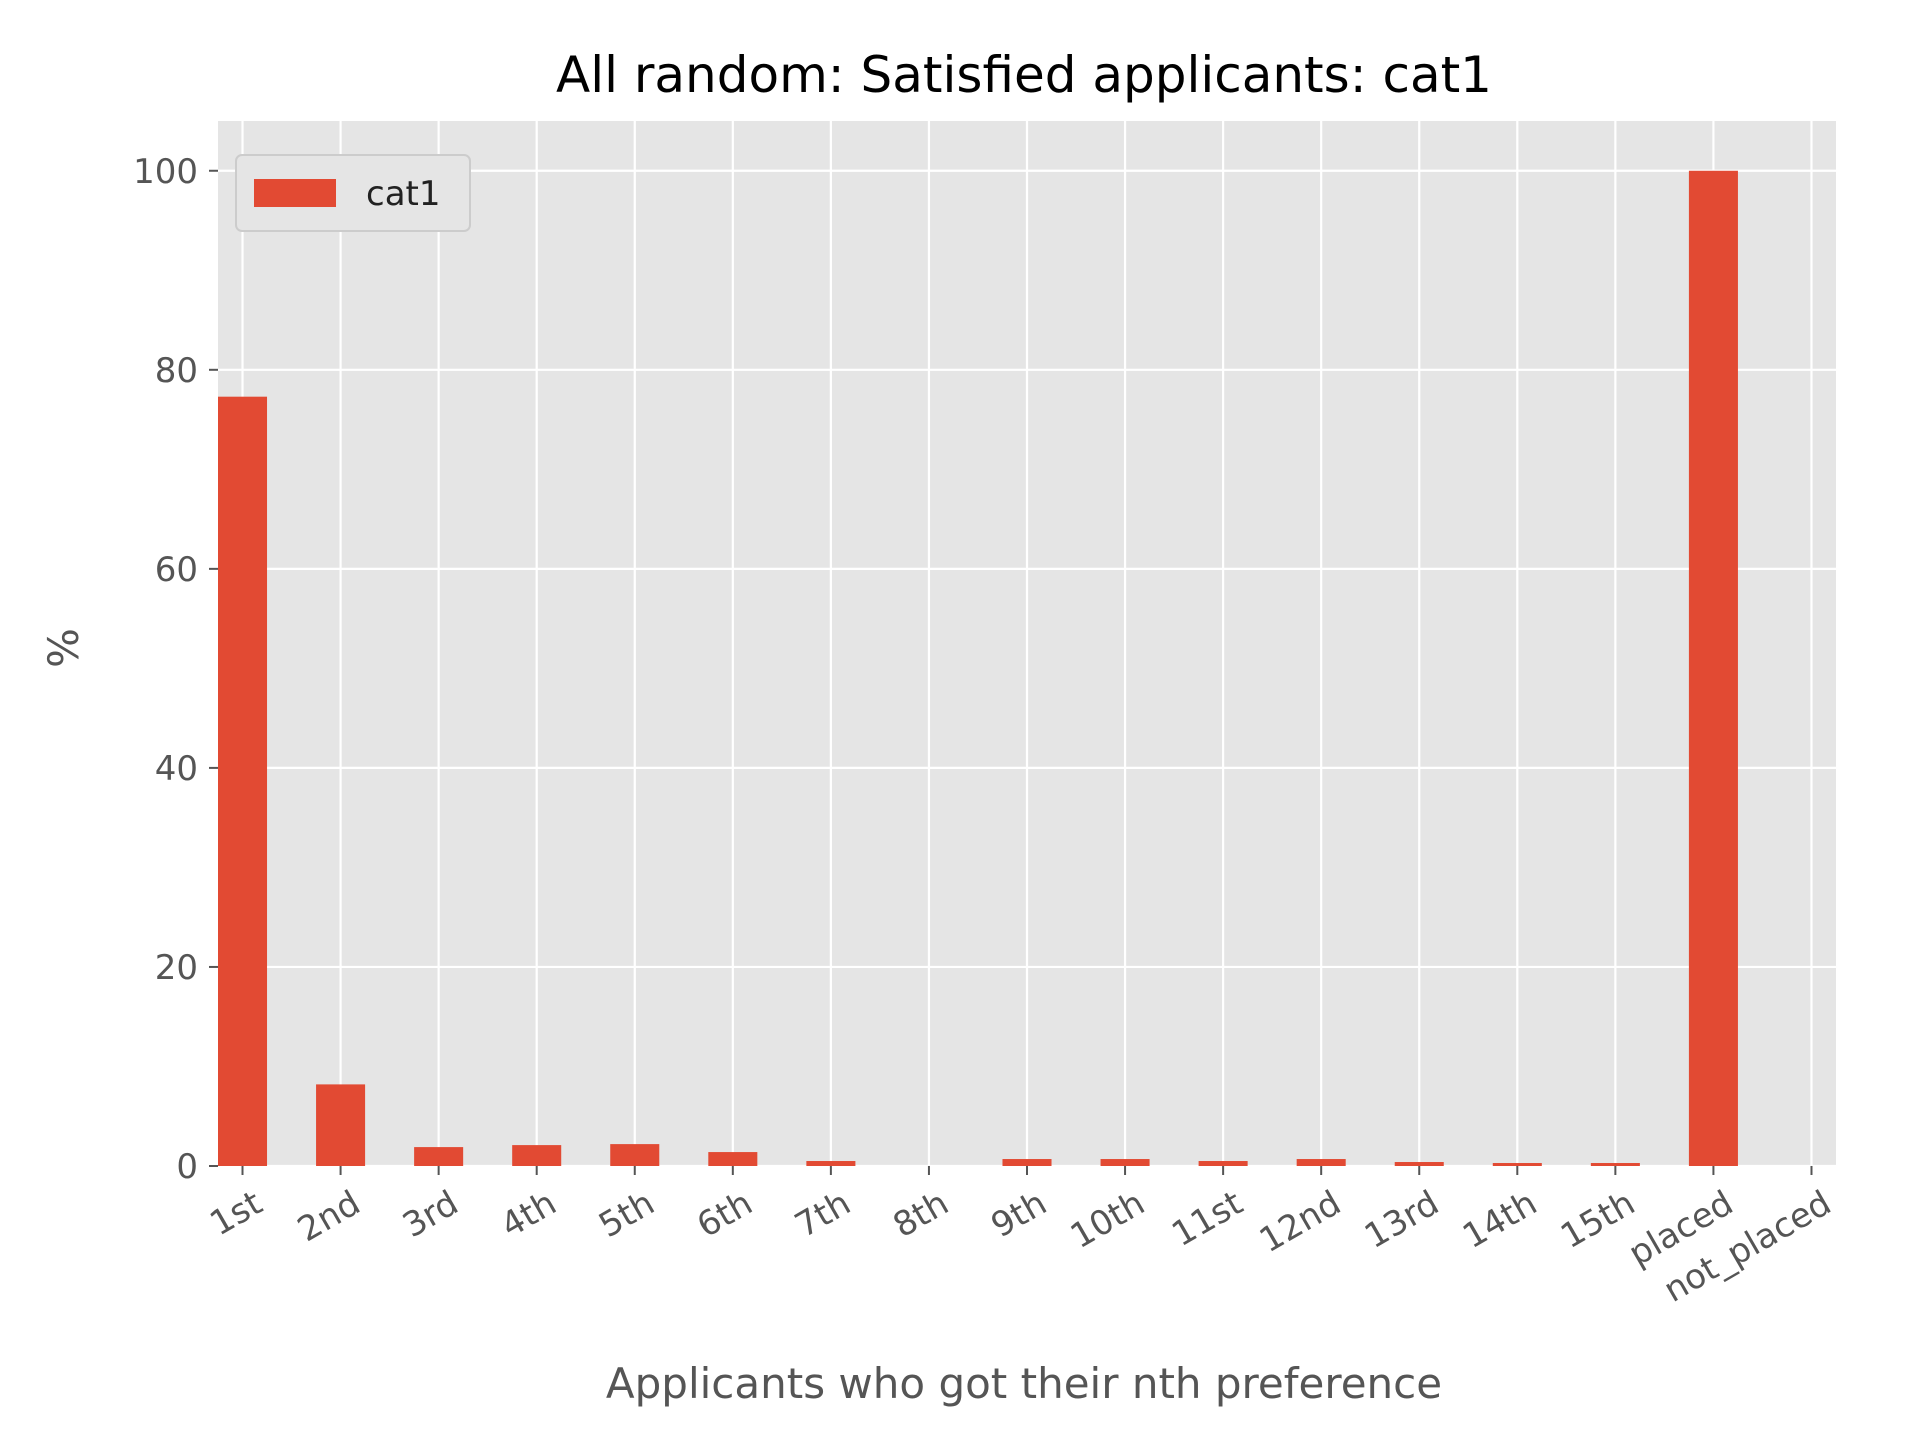 This screenshot has height=1444, width=1920. I want to click on bar-1st, so click(243, 781).